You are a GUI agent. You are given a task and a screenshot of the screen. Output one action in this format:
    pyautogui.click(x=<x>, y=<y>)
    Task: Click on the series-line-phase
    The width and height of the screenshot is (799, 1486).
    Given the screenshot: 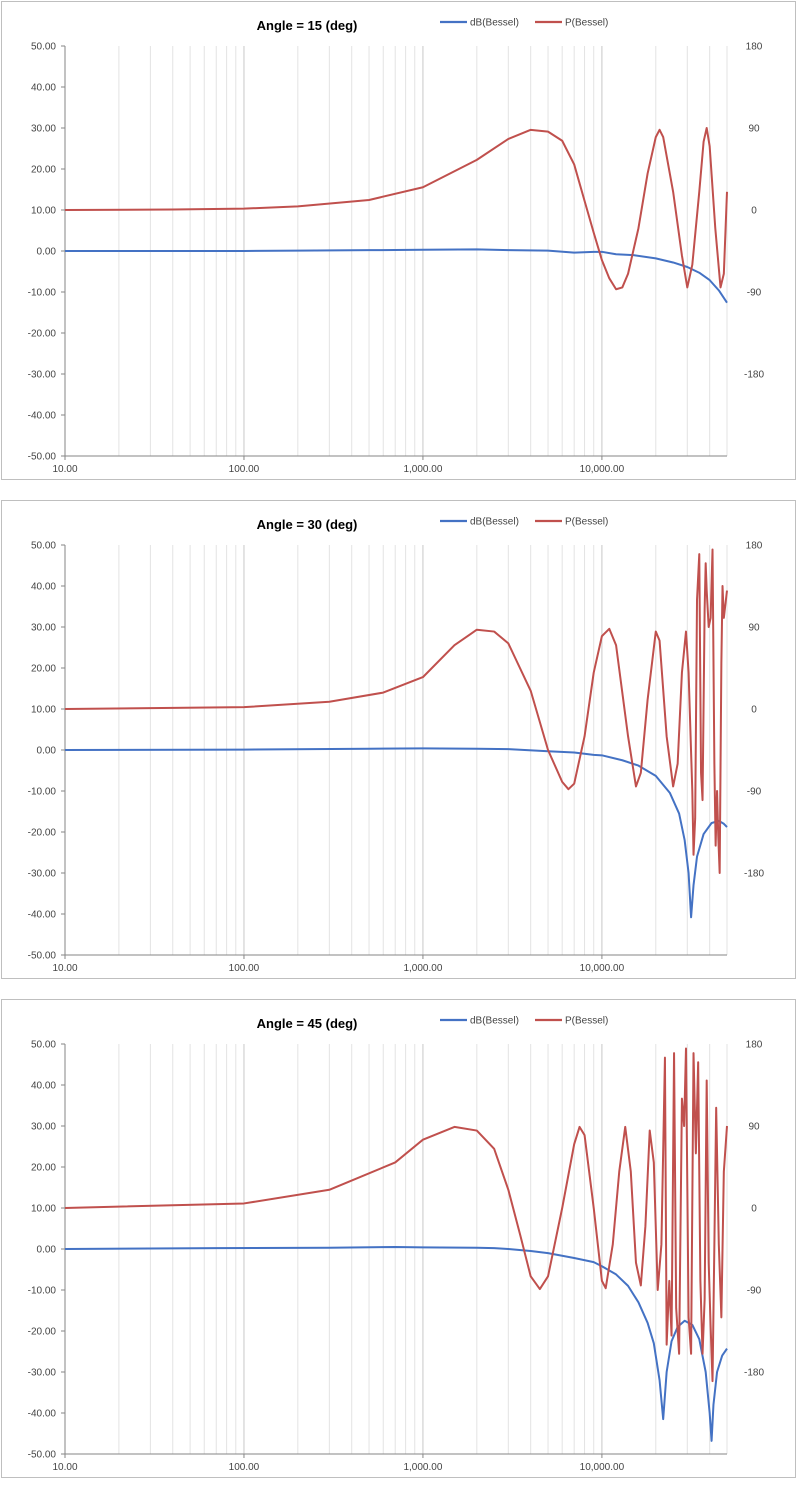 What is the action you would take?
    pyautogui.click(x=396, y=209)
    